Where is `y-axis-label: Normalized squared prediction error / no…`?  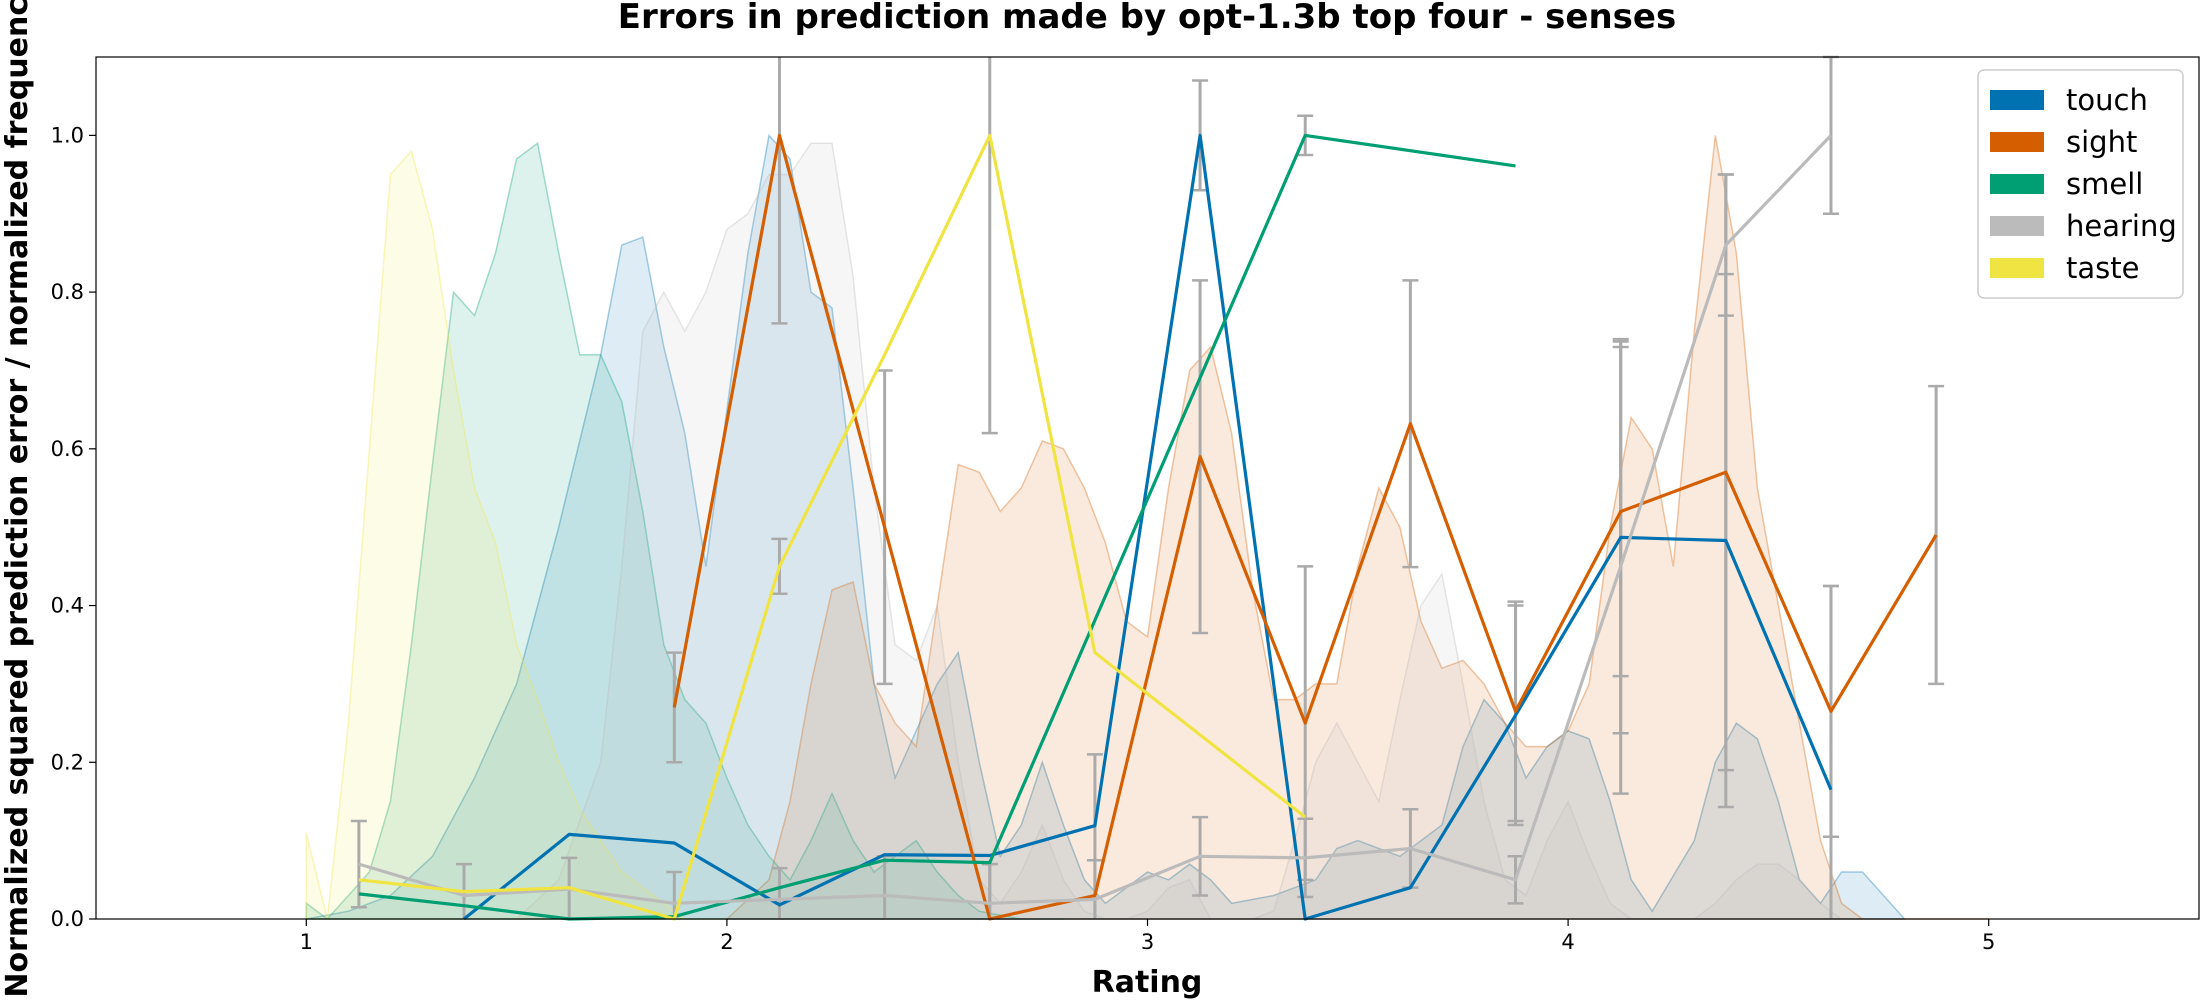
y-axis-label: Normalized squared prediction error / no… is located at coordinates (17, 499).